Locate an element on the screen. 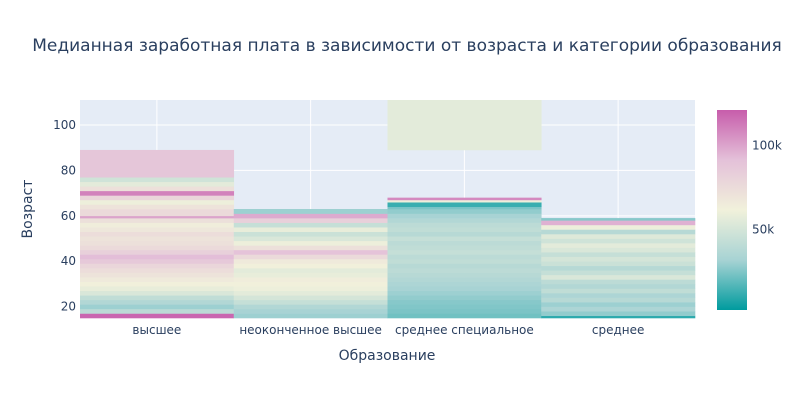  y-axis-ticks: 20 40 60 80 100 is located at coordinates (64, 216).